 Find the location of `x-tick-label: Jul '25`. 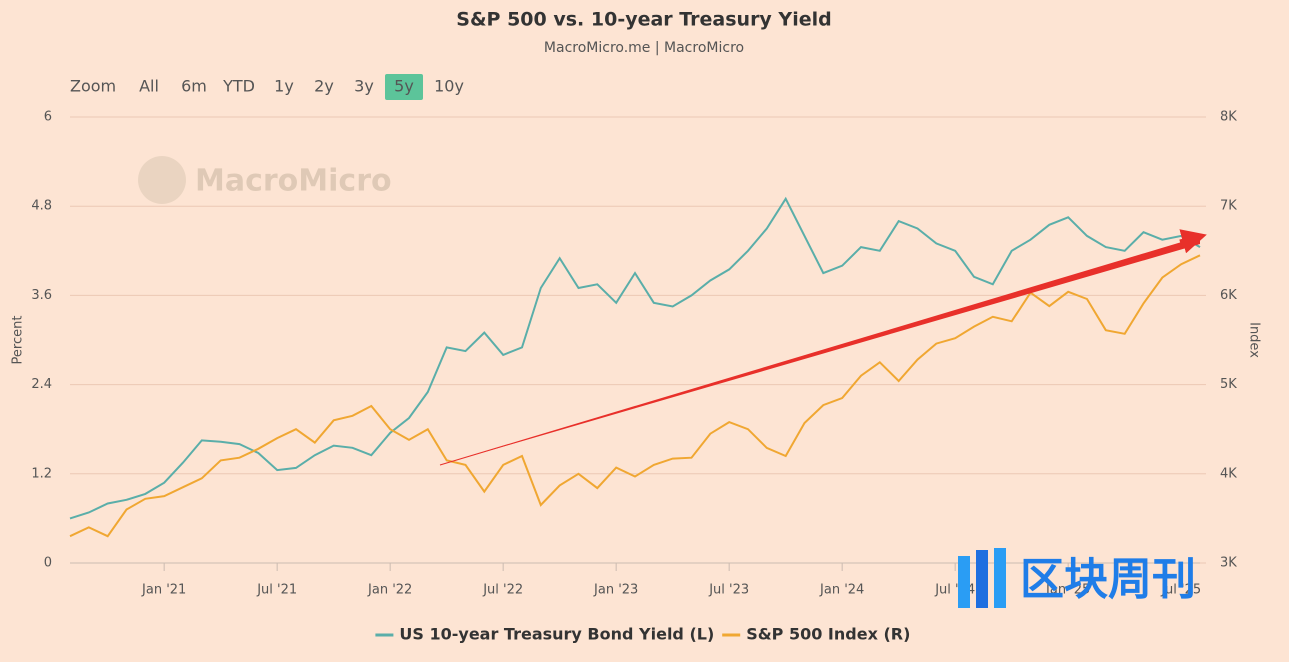

x-tick-label: Jul '25 is located at coordinates (1180, 590).